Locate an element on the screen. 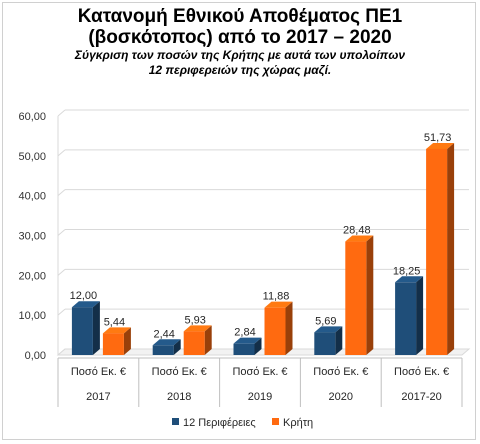  data-label: 2,84 is located at coordinates (244, 333).